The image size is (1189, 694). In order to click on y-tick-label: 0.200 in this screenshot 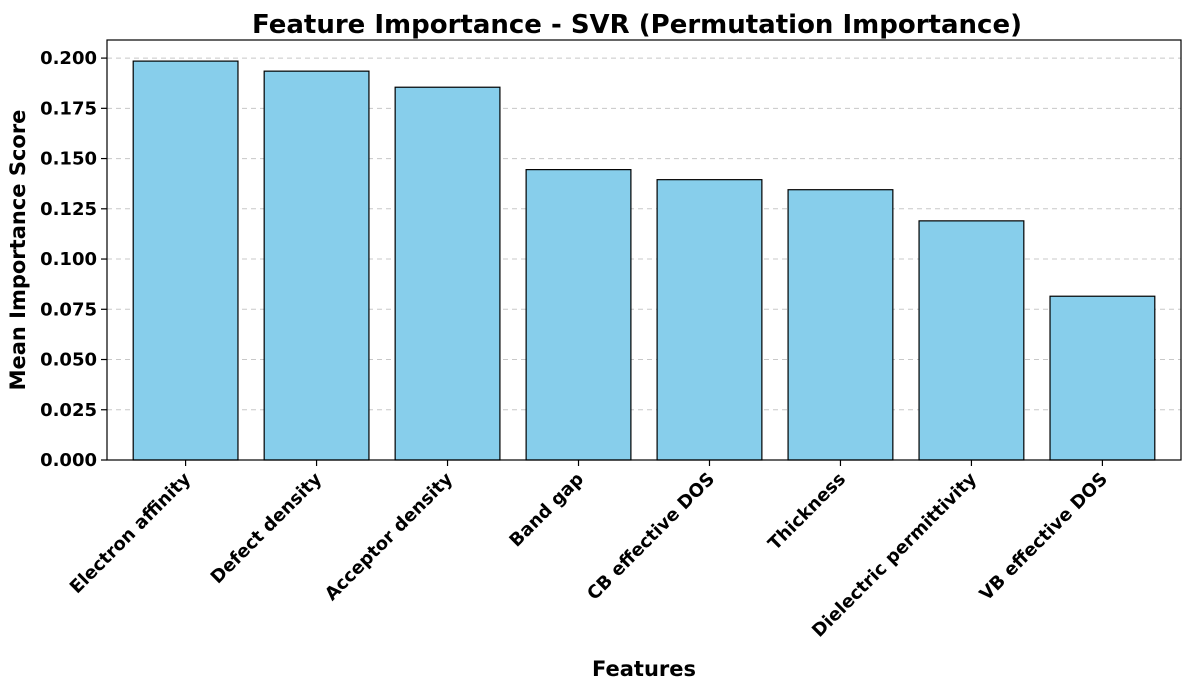, I will do `click(68, 58)`.